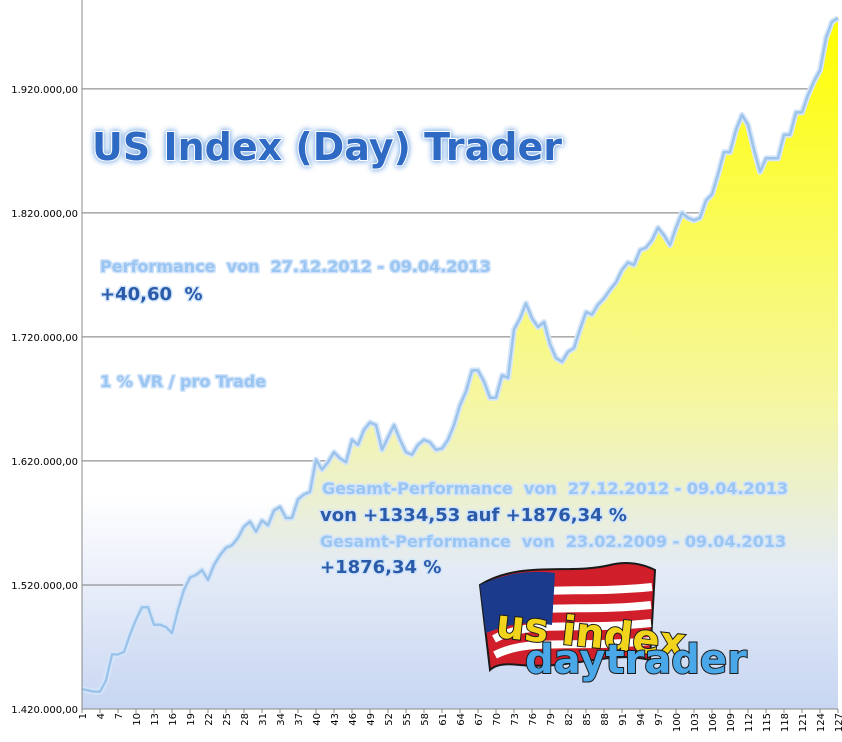  I want to click on x-tick-label: 121, so click(803, 722).